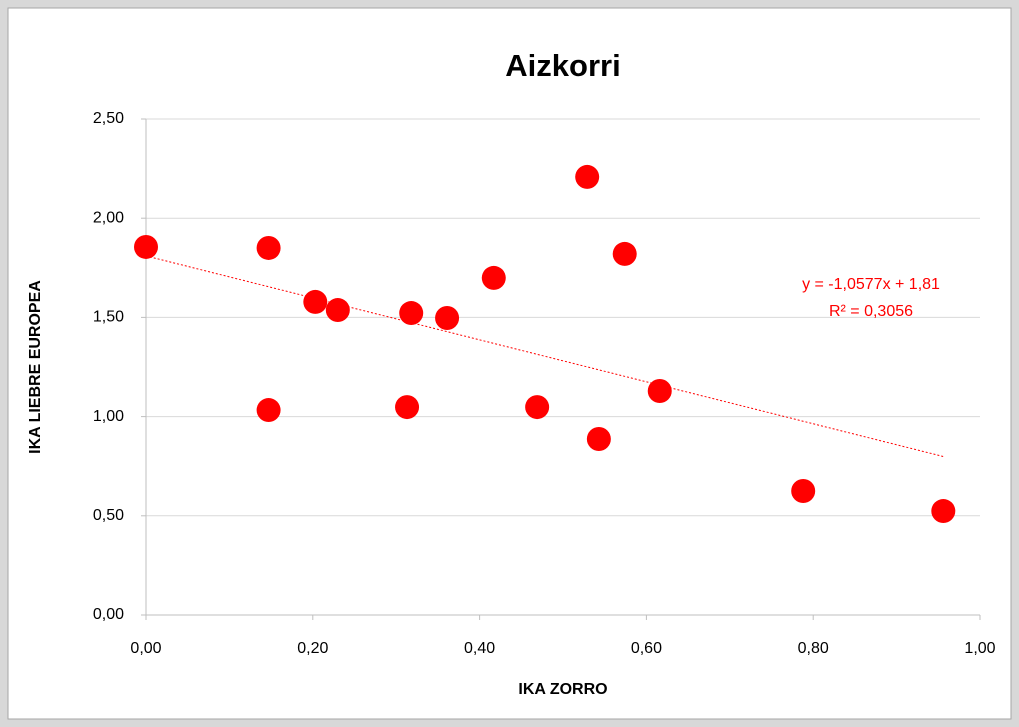  I want to click on y-tick-label: 2,50, so click(108, 118).